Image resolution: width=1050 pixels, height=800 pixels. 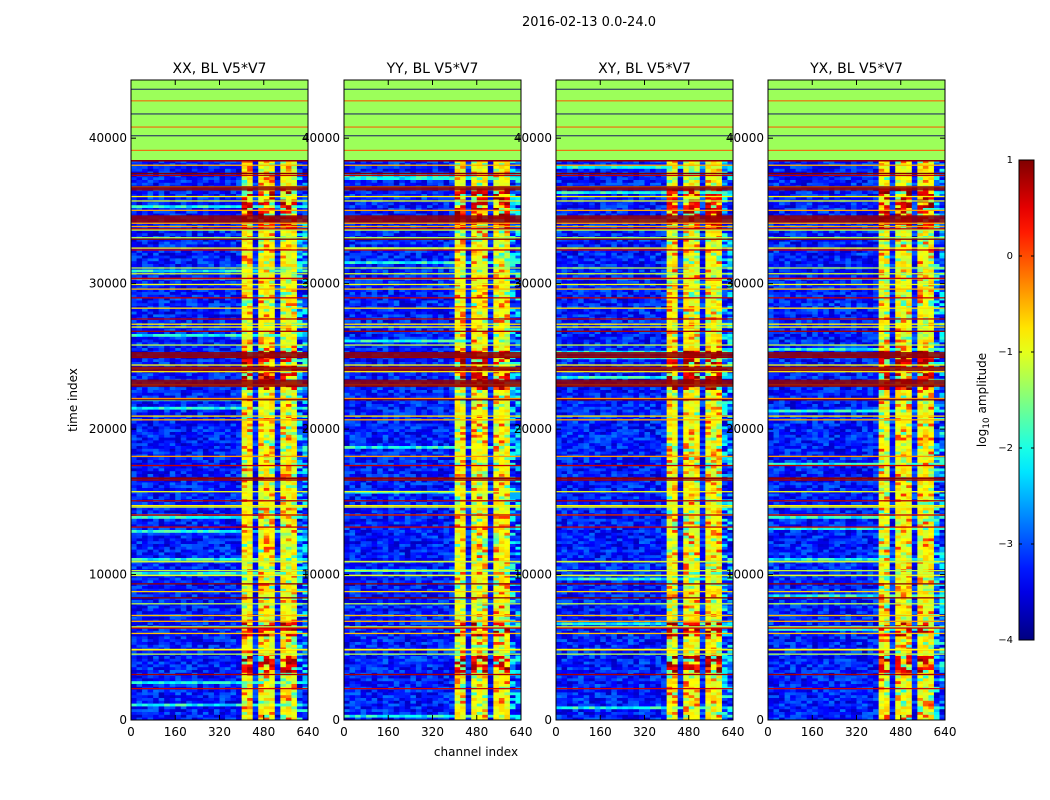 I want to click on panel-title: XY, BL V5*V7, so click(x=644, y=69).